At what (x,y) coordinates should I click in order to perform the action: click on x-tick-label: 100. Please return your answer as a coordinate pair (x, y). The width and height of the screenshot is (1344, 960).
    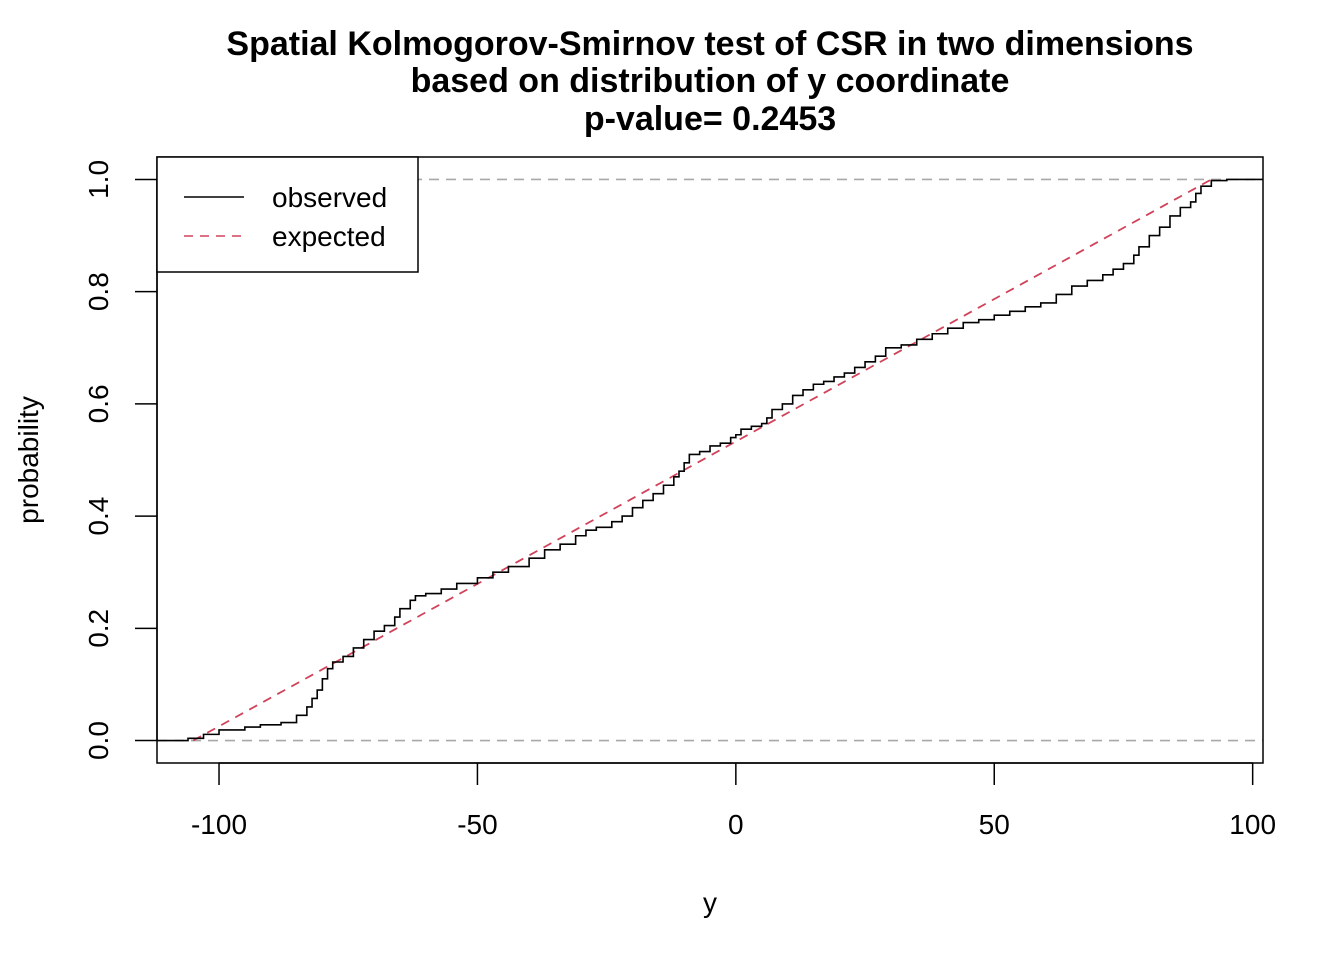
    Looking at the image, I should click on (1252, 824).